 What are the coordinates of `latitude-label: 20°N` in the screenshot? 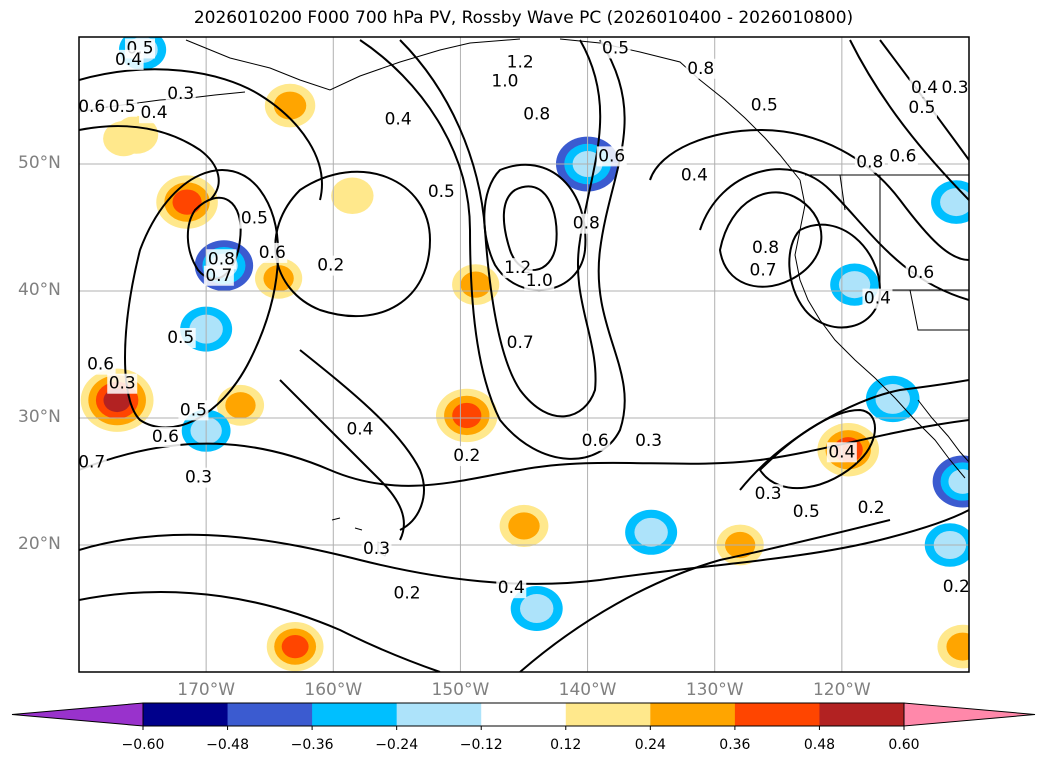 It's located at (39, 544).